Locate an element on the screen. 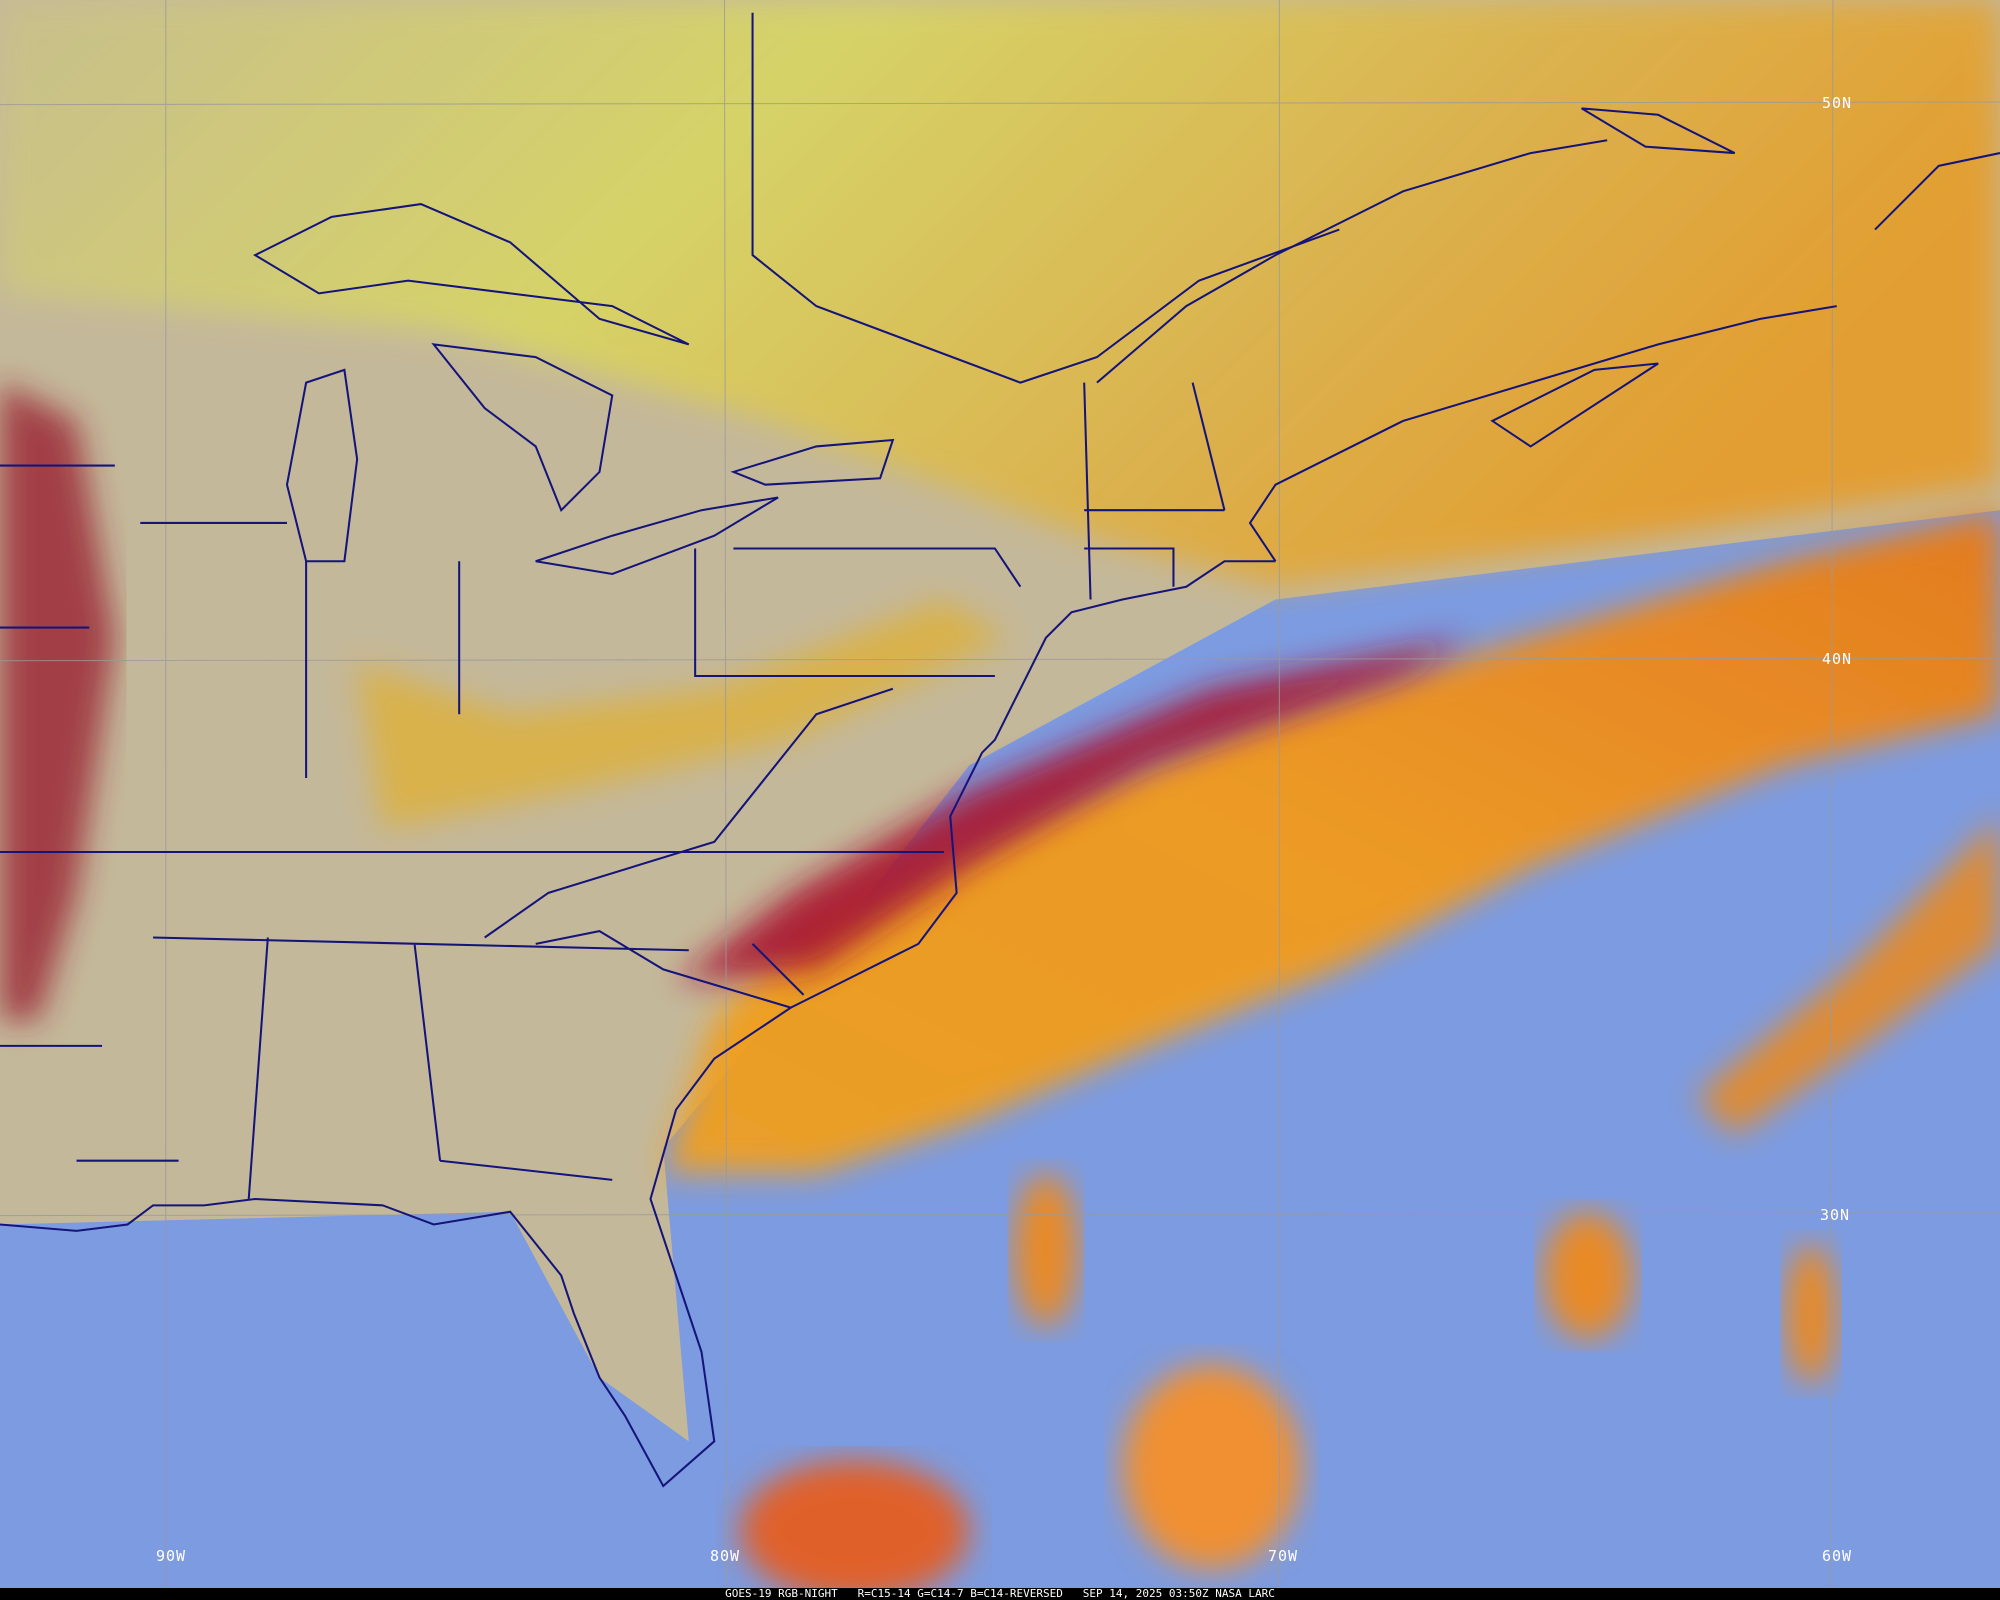 The height and width of the screenshot is (1600, 2000). st-lawrence-border is located at coordinates (1045, 198).